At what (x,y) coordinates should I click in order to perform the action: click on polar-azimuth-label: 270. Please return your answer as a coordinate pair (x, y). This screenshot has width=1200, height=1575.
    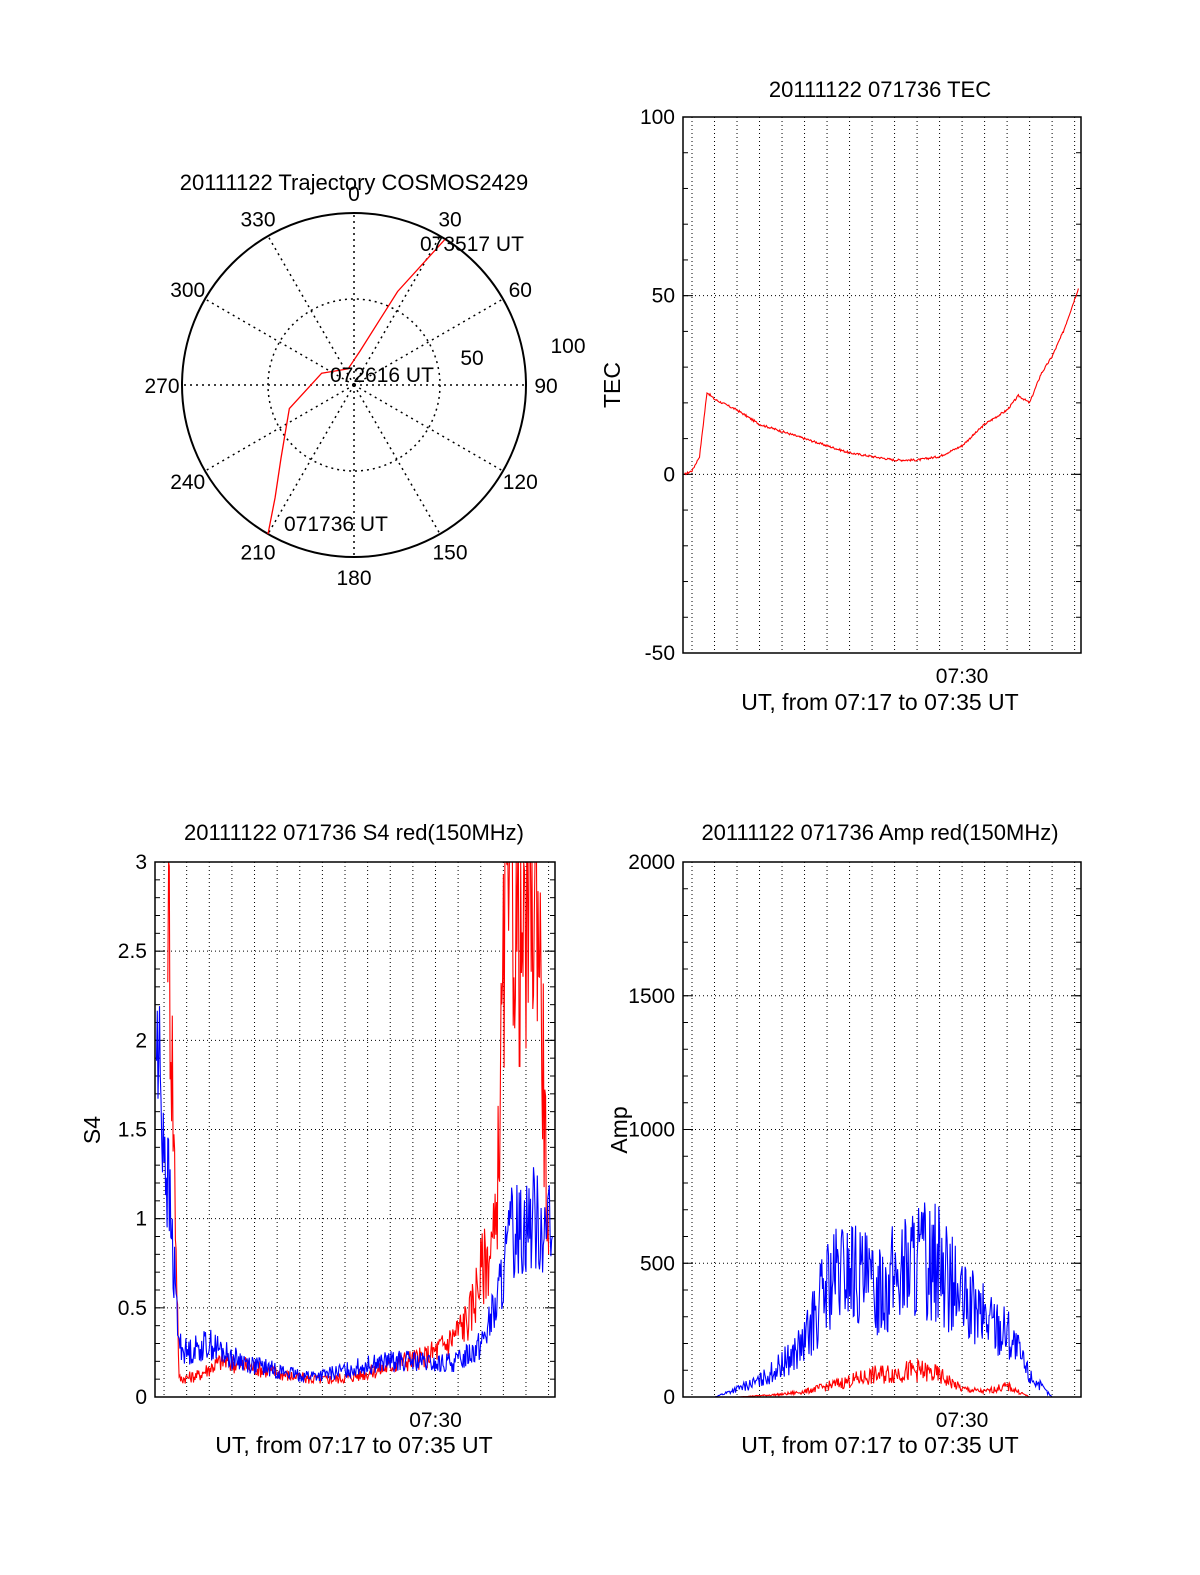
    Looking at the image, I should click on (161, 386).